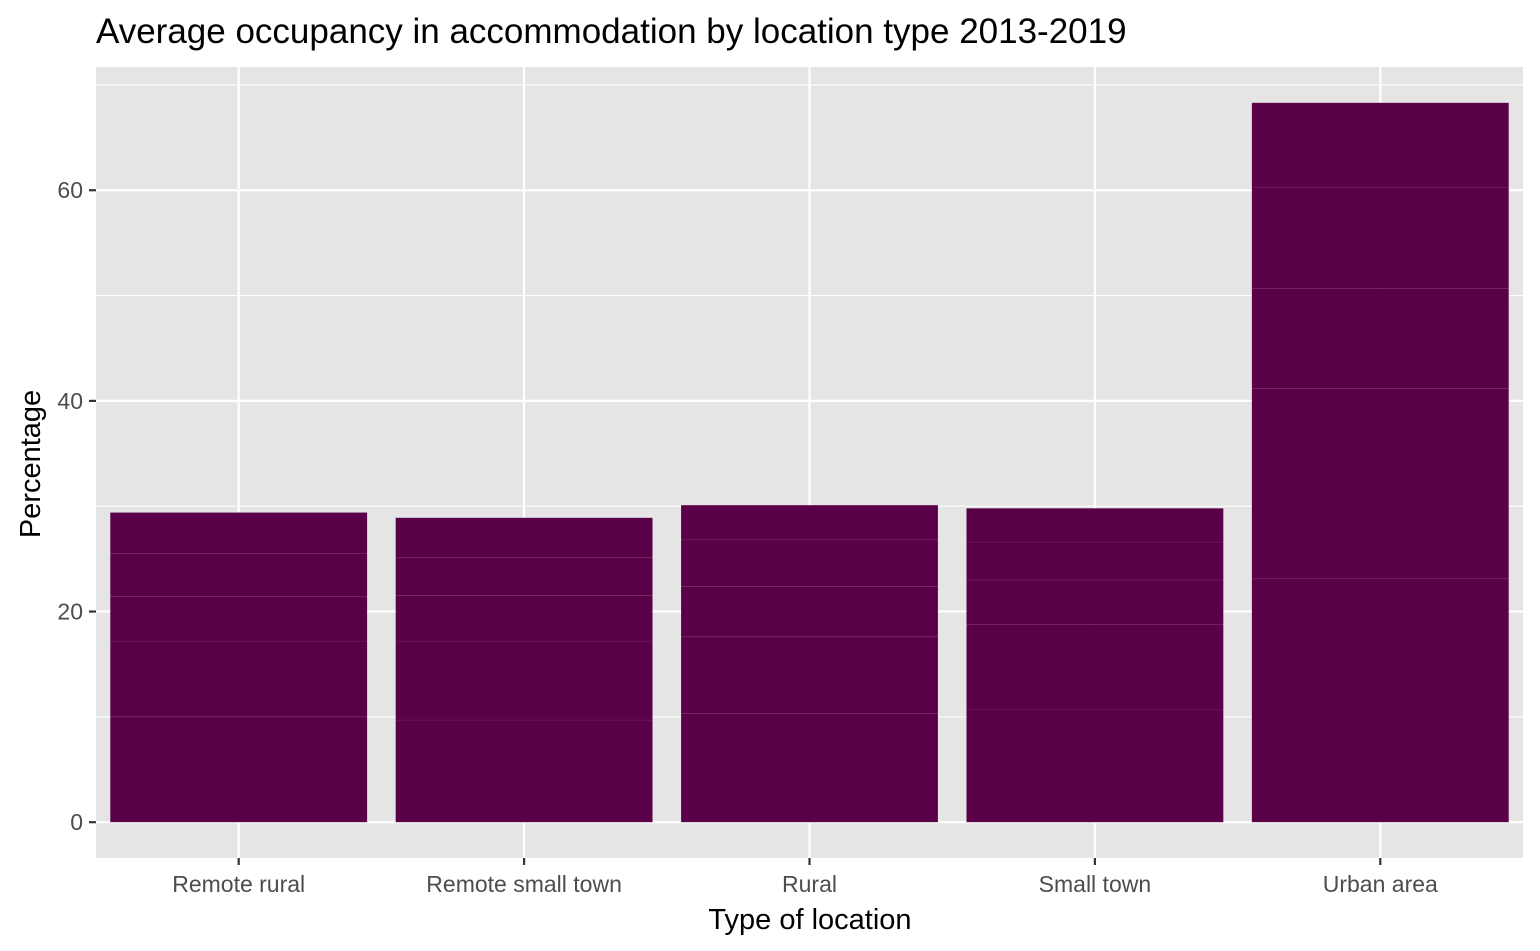  I want to click on x-tick-label: Urban area, so click(1380, 884).